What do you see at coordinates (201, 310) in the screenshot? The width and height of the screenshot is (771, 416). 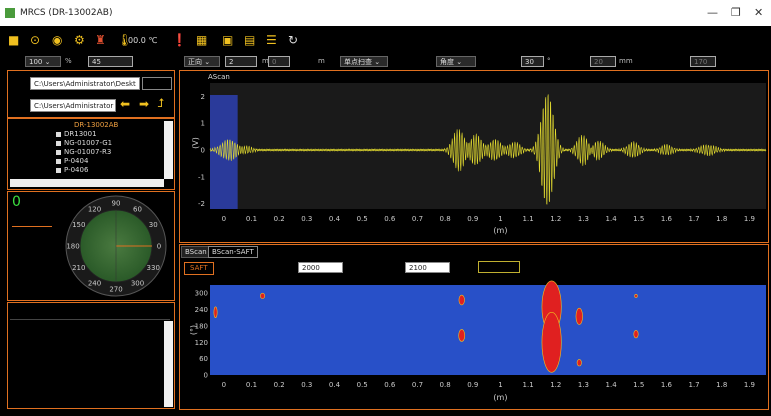 I see `bscan-ytick: 240` at bounding box center [201, 310].